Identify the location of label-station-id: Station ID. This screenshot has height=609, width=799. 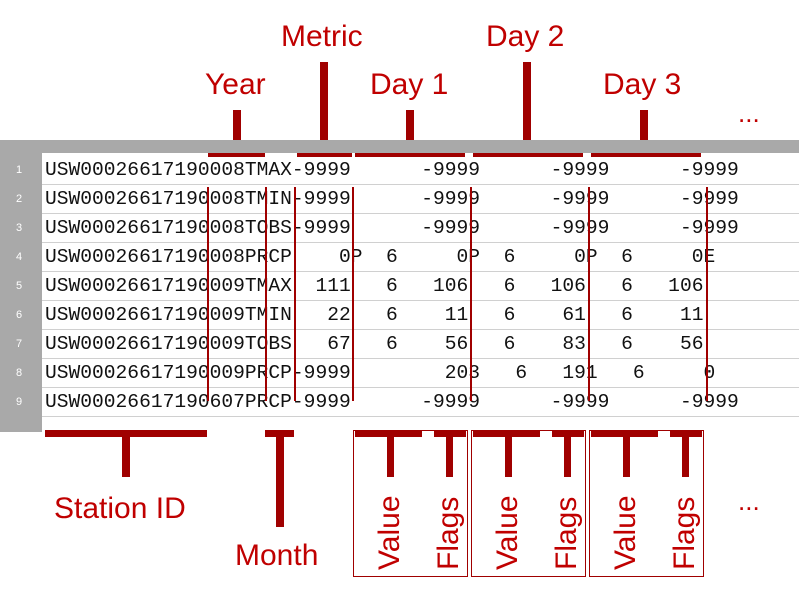
(120, 508).